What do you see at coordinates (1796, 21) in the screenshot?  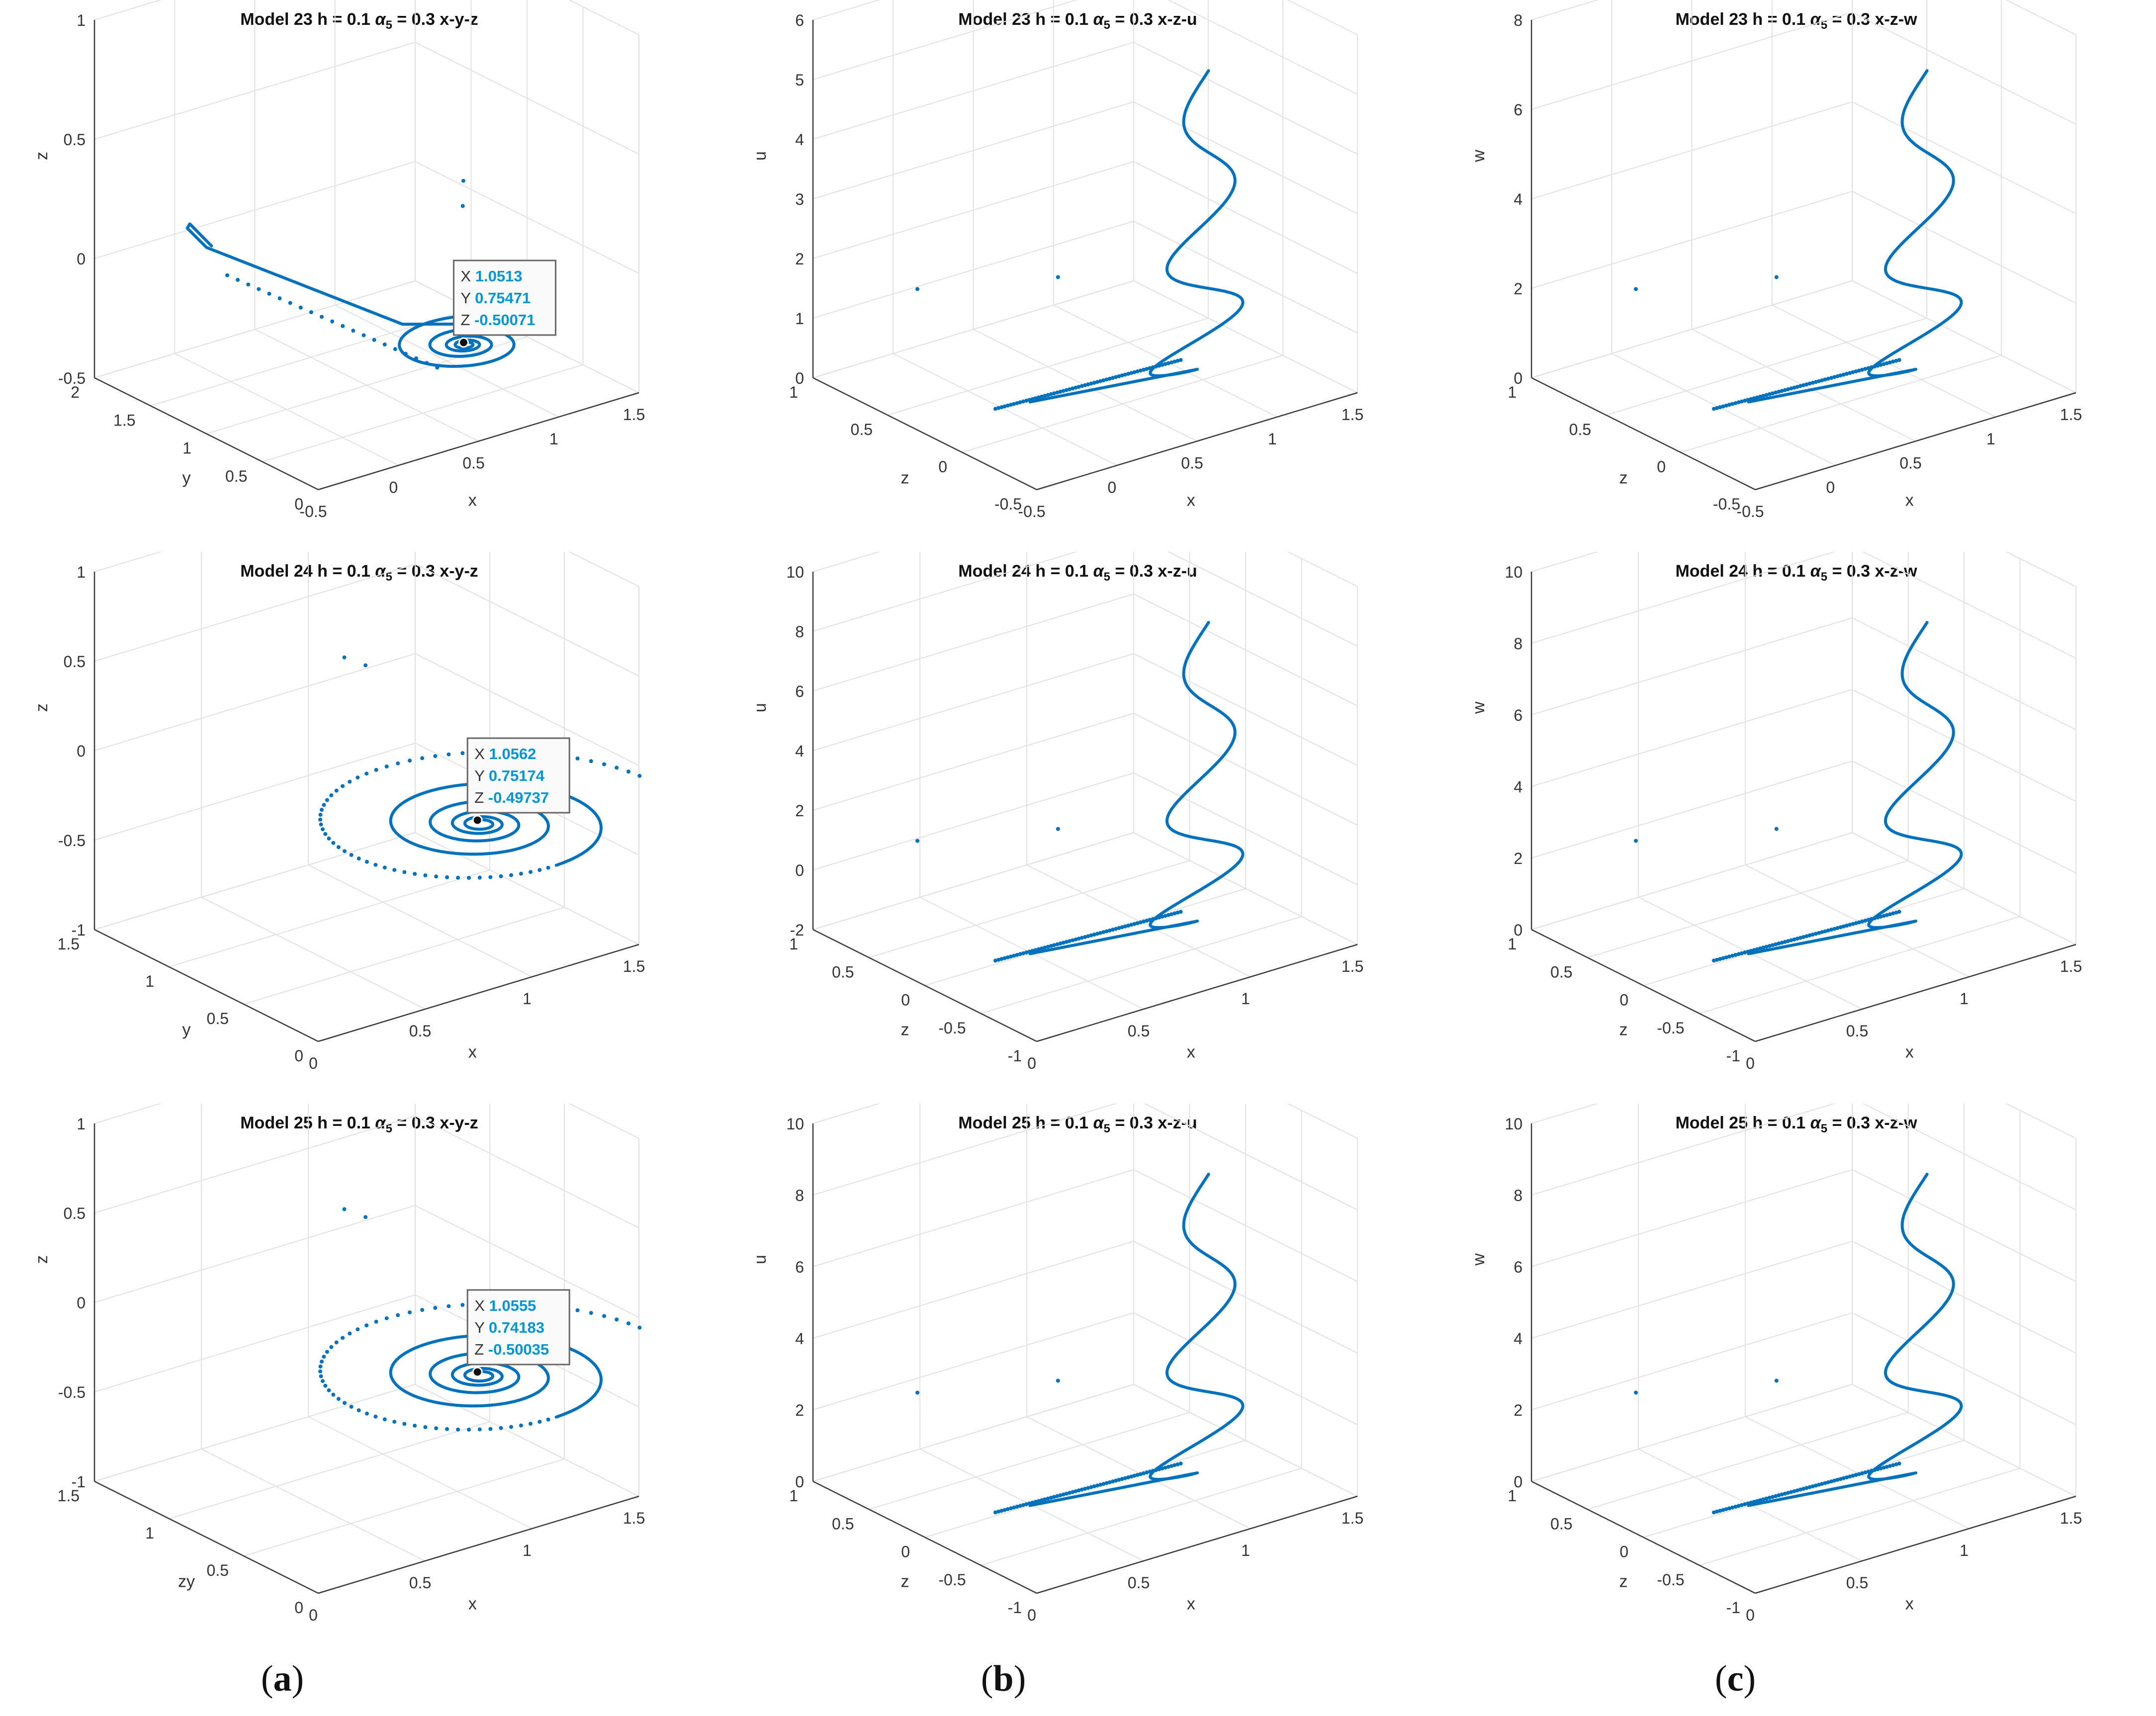 I see `chart-title: Model 23 h = 0.1 α5 = 0.3 x-z-w` at bounding box center [1796, 21].